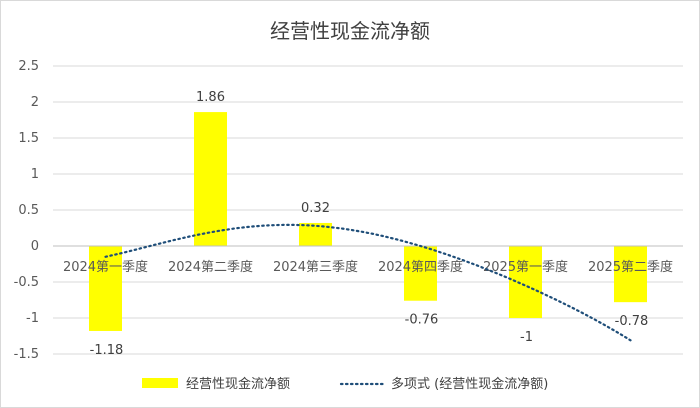 Image resolution: width=700 pixels, height=408 pixels. Describe the element at coordinates (210, 97) in the screenshot. I see `data-label: 1.86` at that location.